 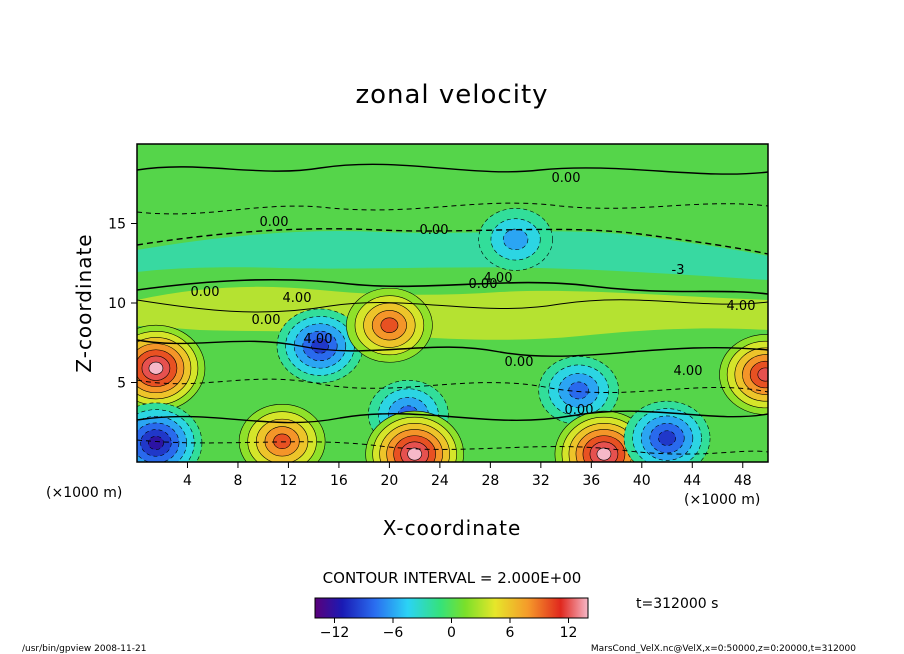 I want to click on colorbar-tick-label: 12, so click(x=569, y=633).